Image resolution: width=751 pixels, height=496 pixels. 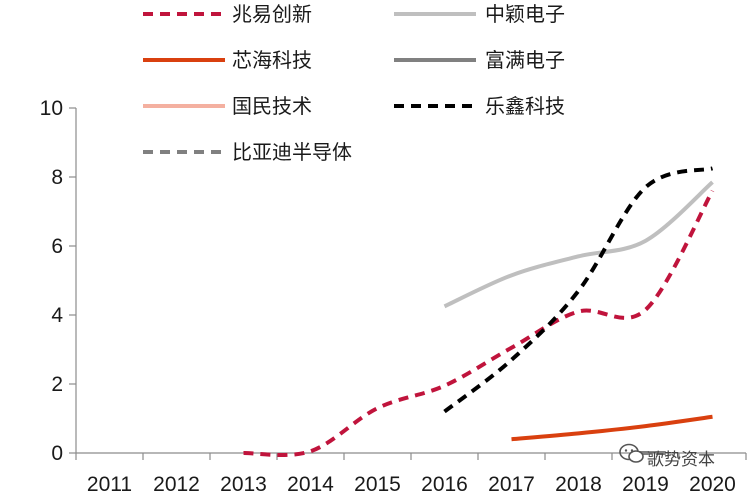 What do you see at coordinates (525, 14) in the screenshot?
I see `legend-label: 中颖电子` at bounding box center [525, 14].